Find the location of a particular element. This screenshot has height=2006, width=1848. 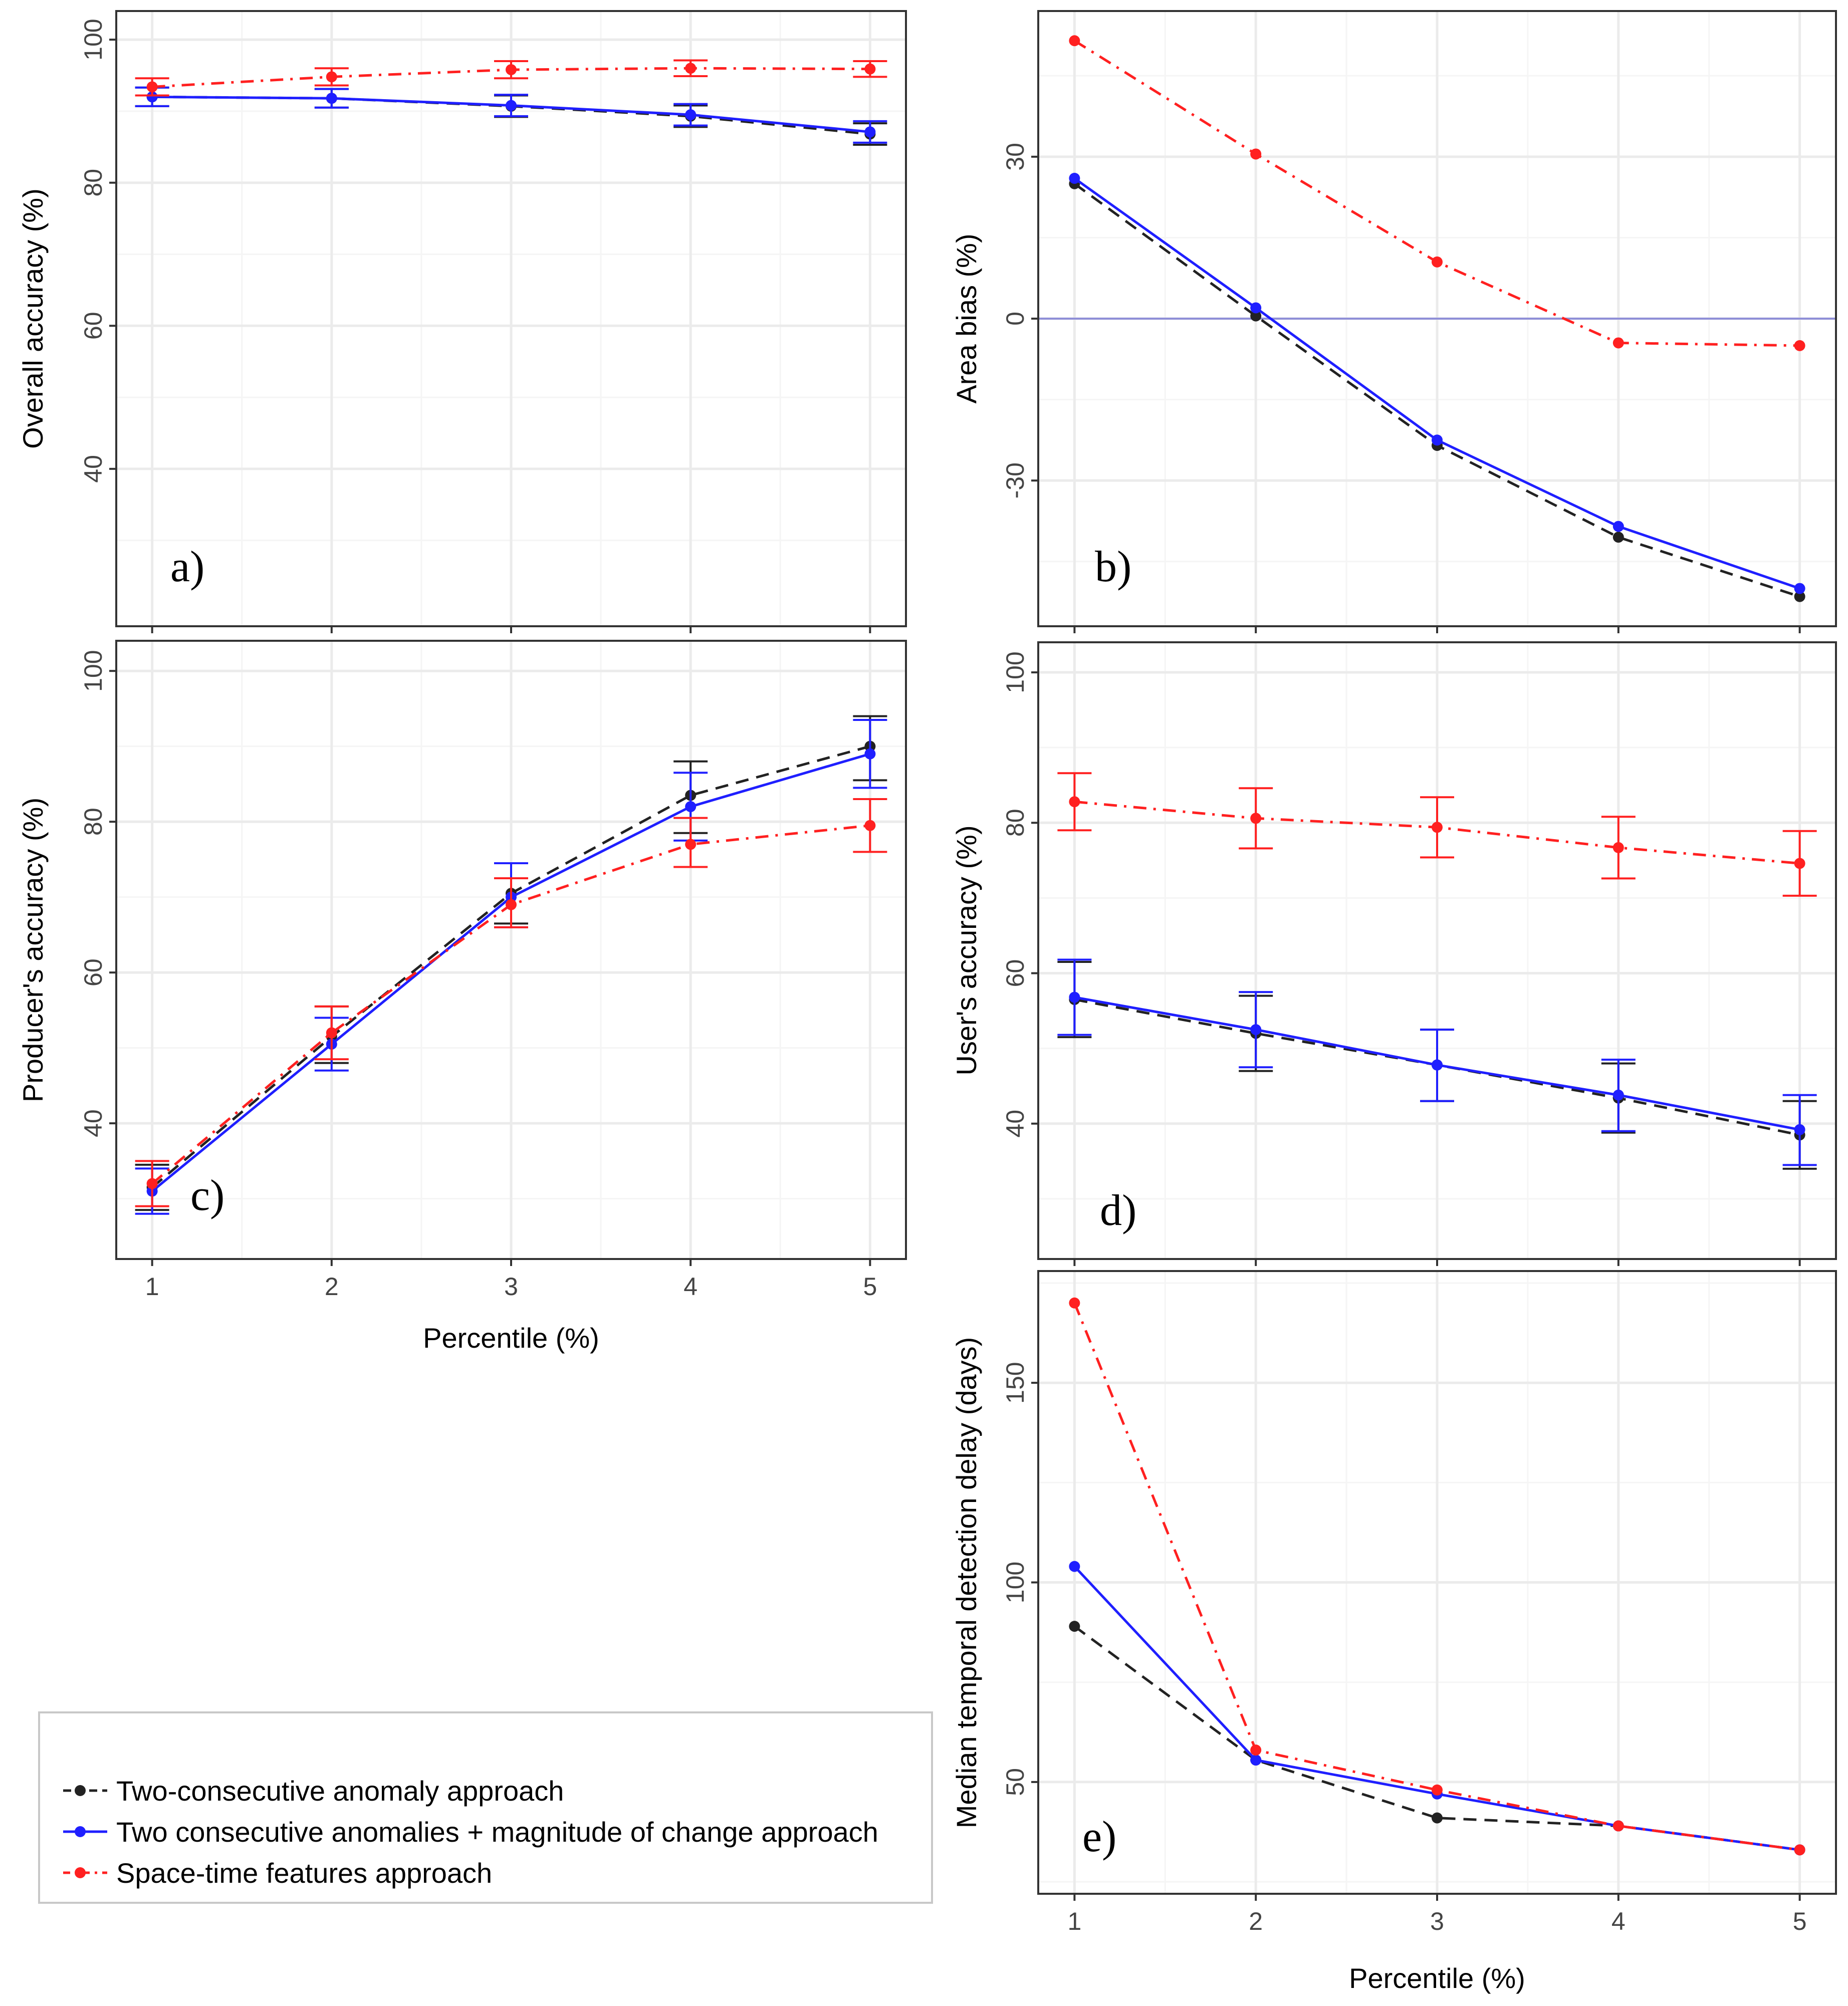

y-axis: -30 0 30 is located at coordinates (1019, 320).